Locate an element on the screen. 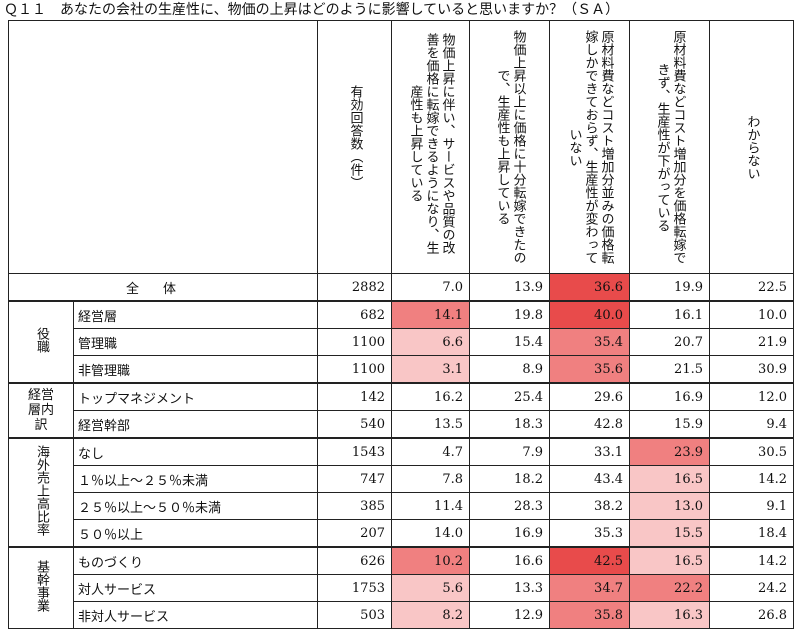 The image size is (800, 629). row-label: ものづくり is located at coordinates (195, 560).